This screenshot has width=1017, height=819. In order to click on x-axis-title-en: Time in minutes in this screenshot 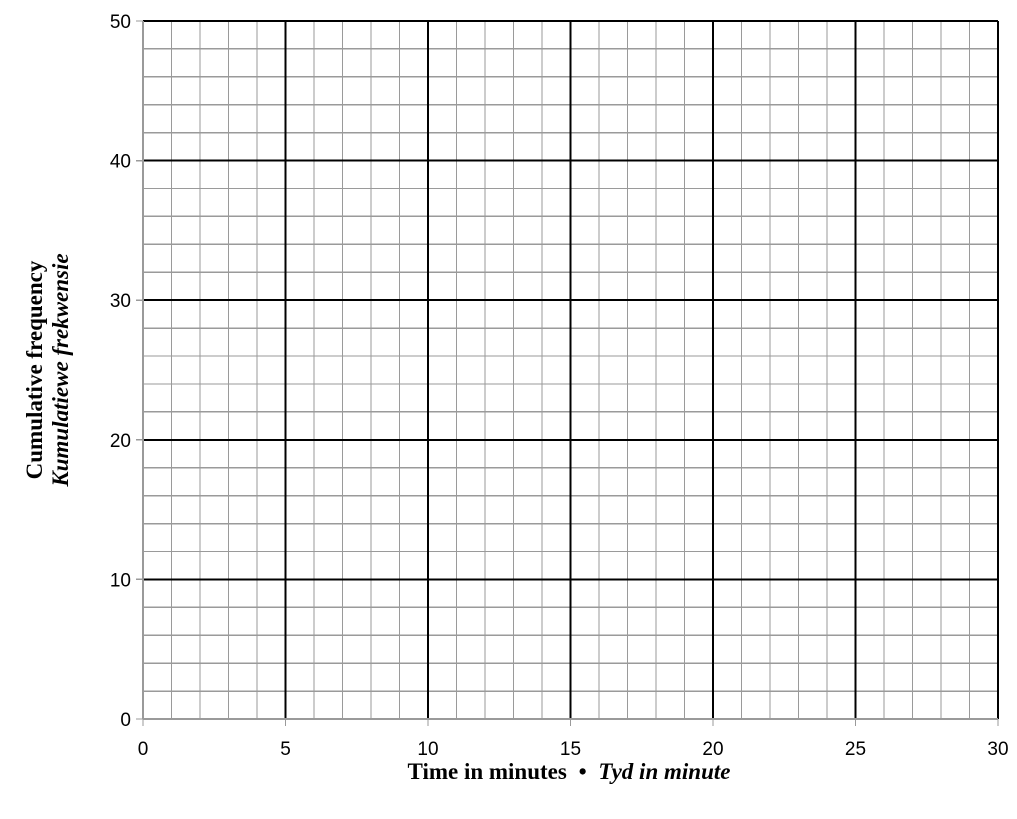, I will do `click(487, 771)`.